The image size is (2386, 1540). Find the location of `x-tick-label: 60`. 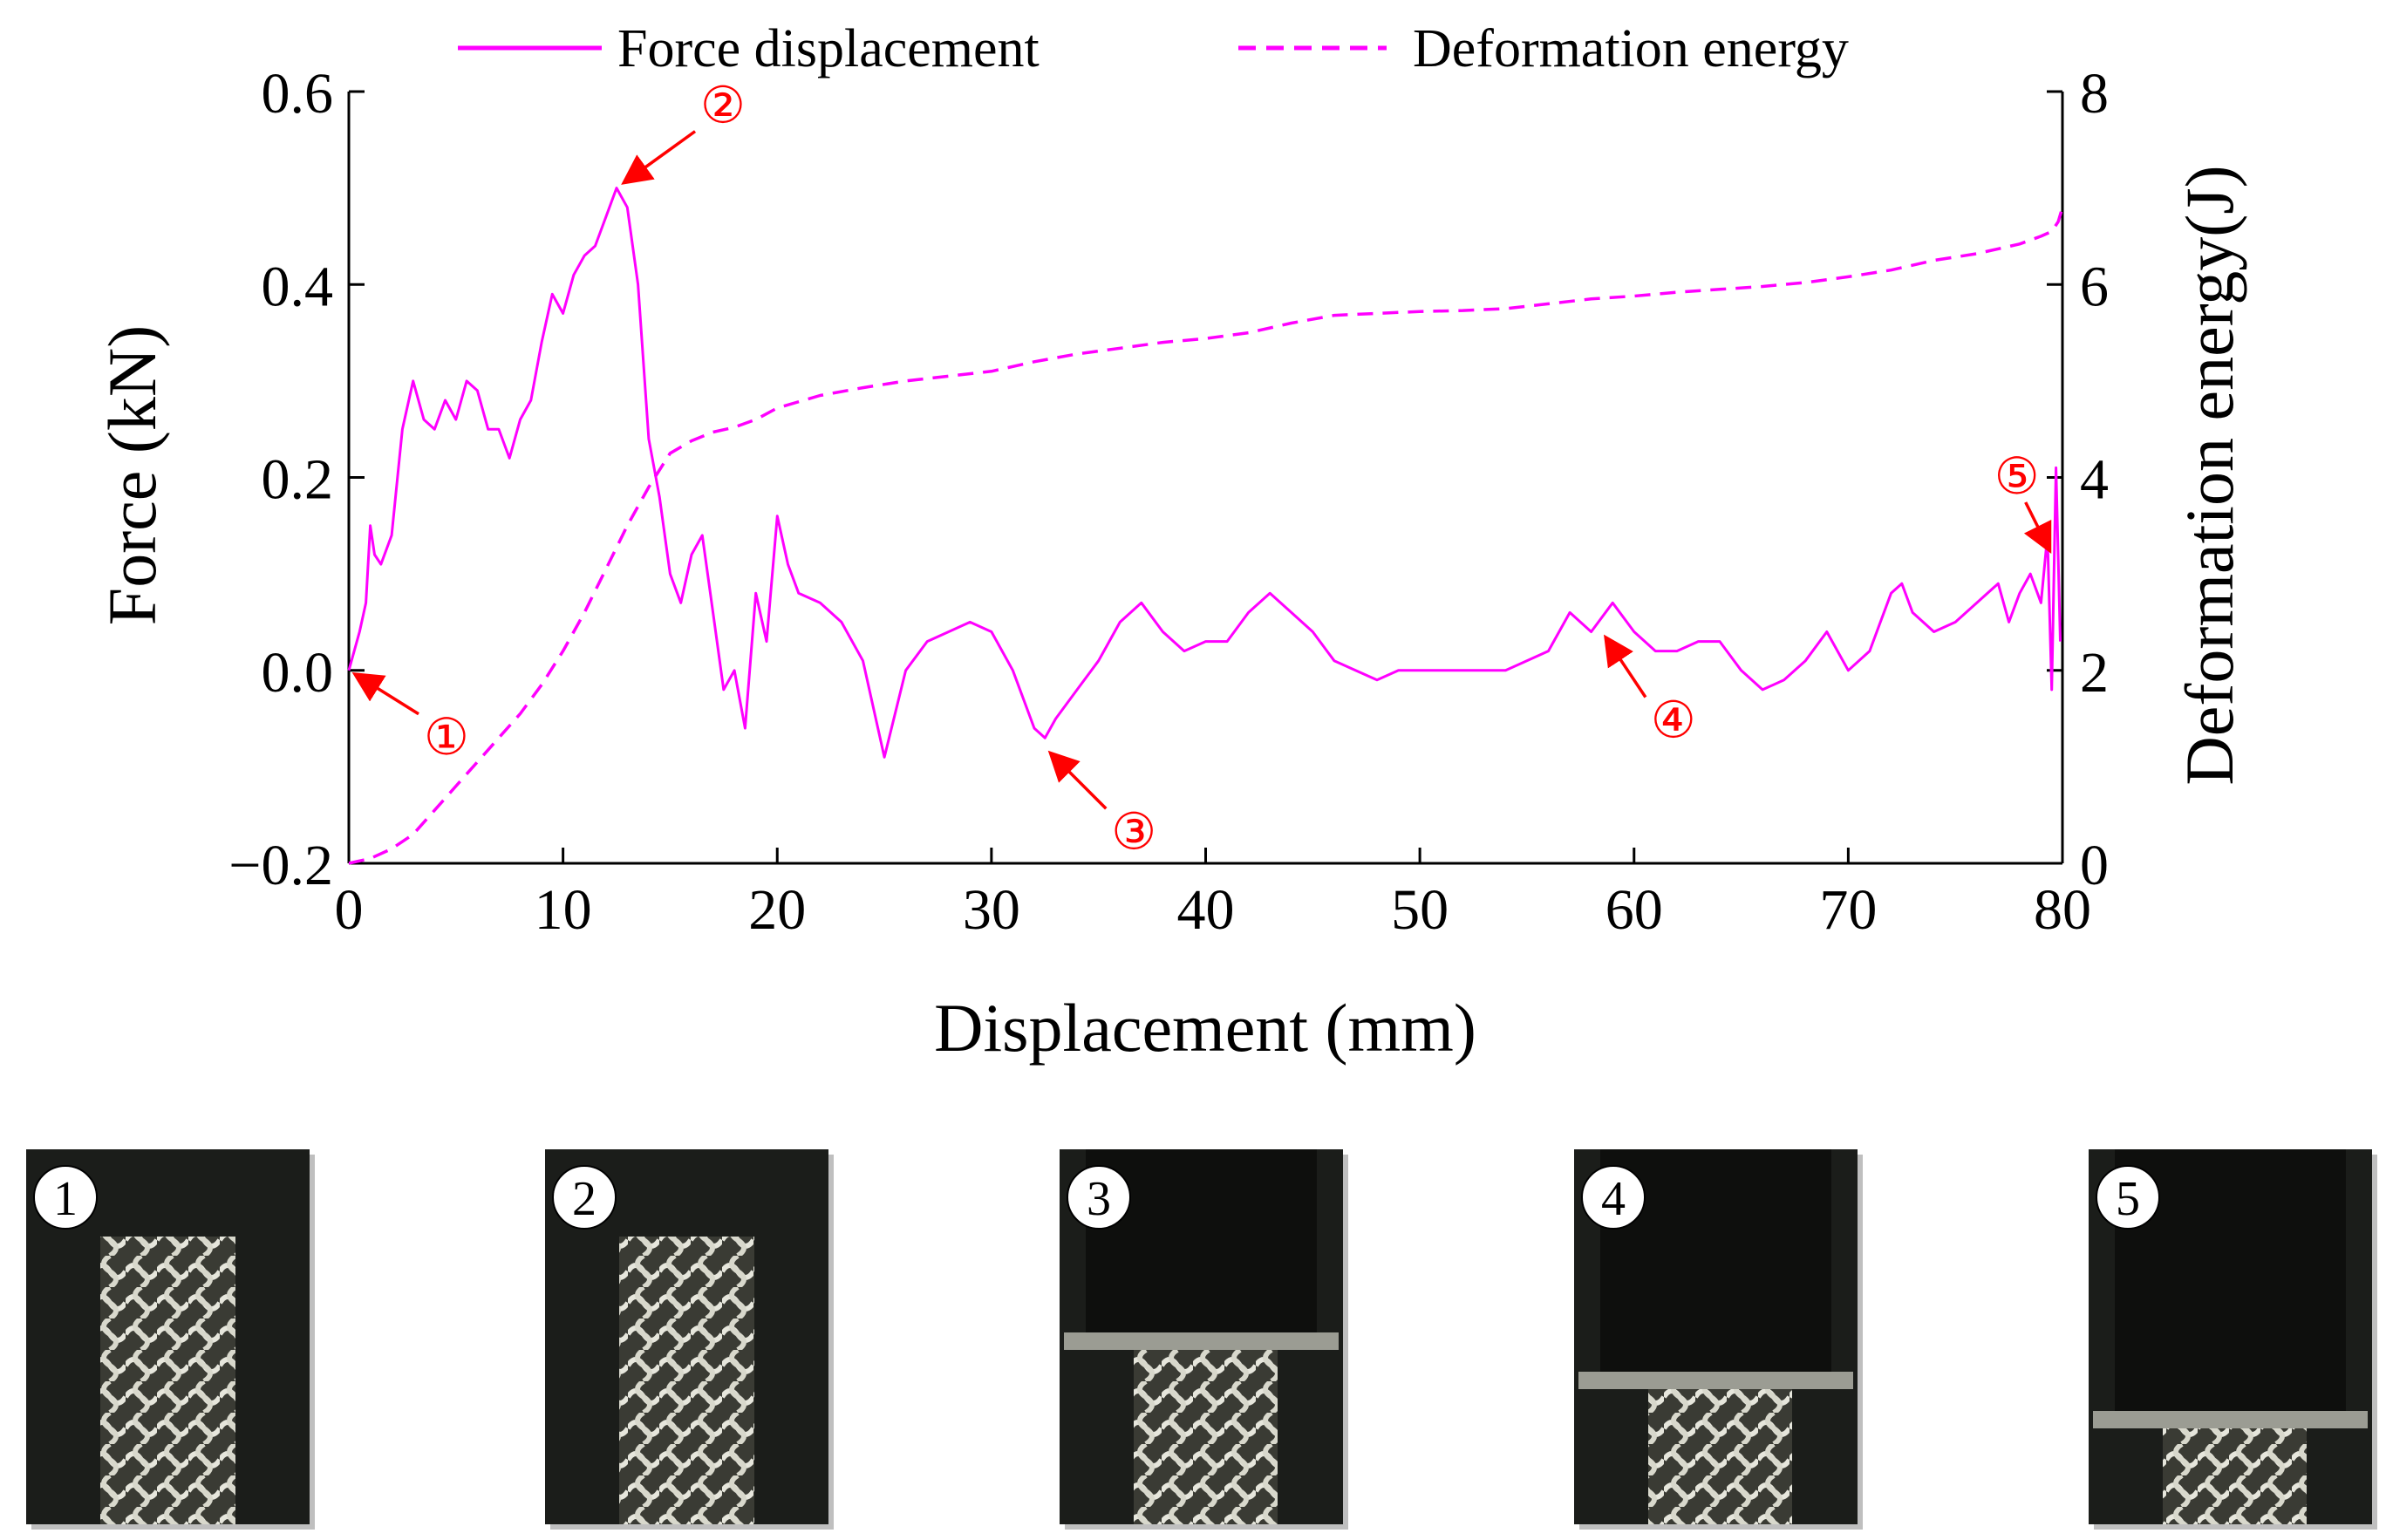

x-tick-label: 60 is located at coordinates (1634, 910).